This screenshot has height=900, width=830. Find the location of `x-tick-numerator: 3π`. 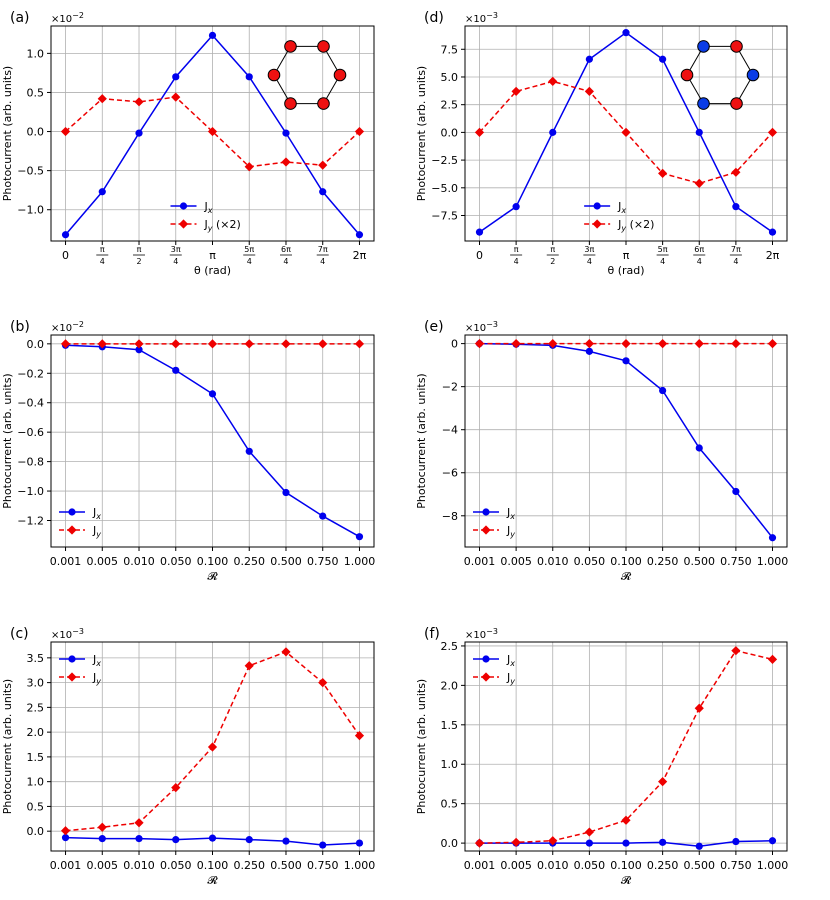

x-tick-numerator: 3π is located at coordinates (589, 249).